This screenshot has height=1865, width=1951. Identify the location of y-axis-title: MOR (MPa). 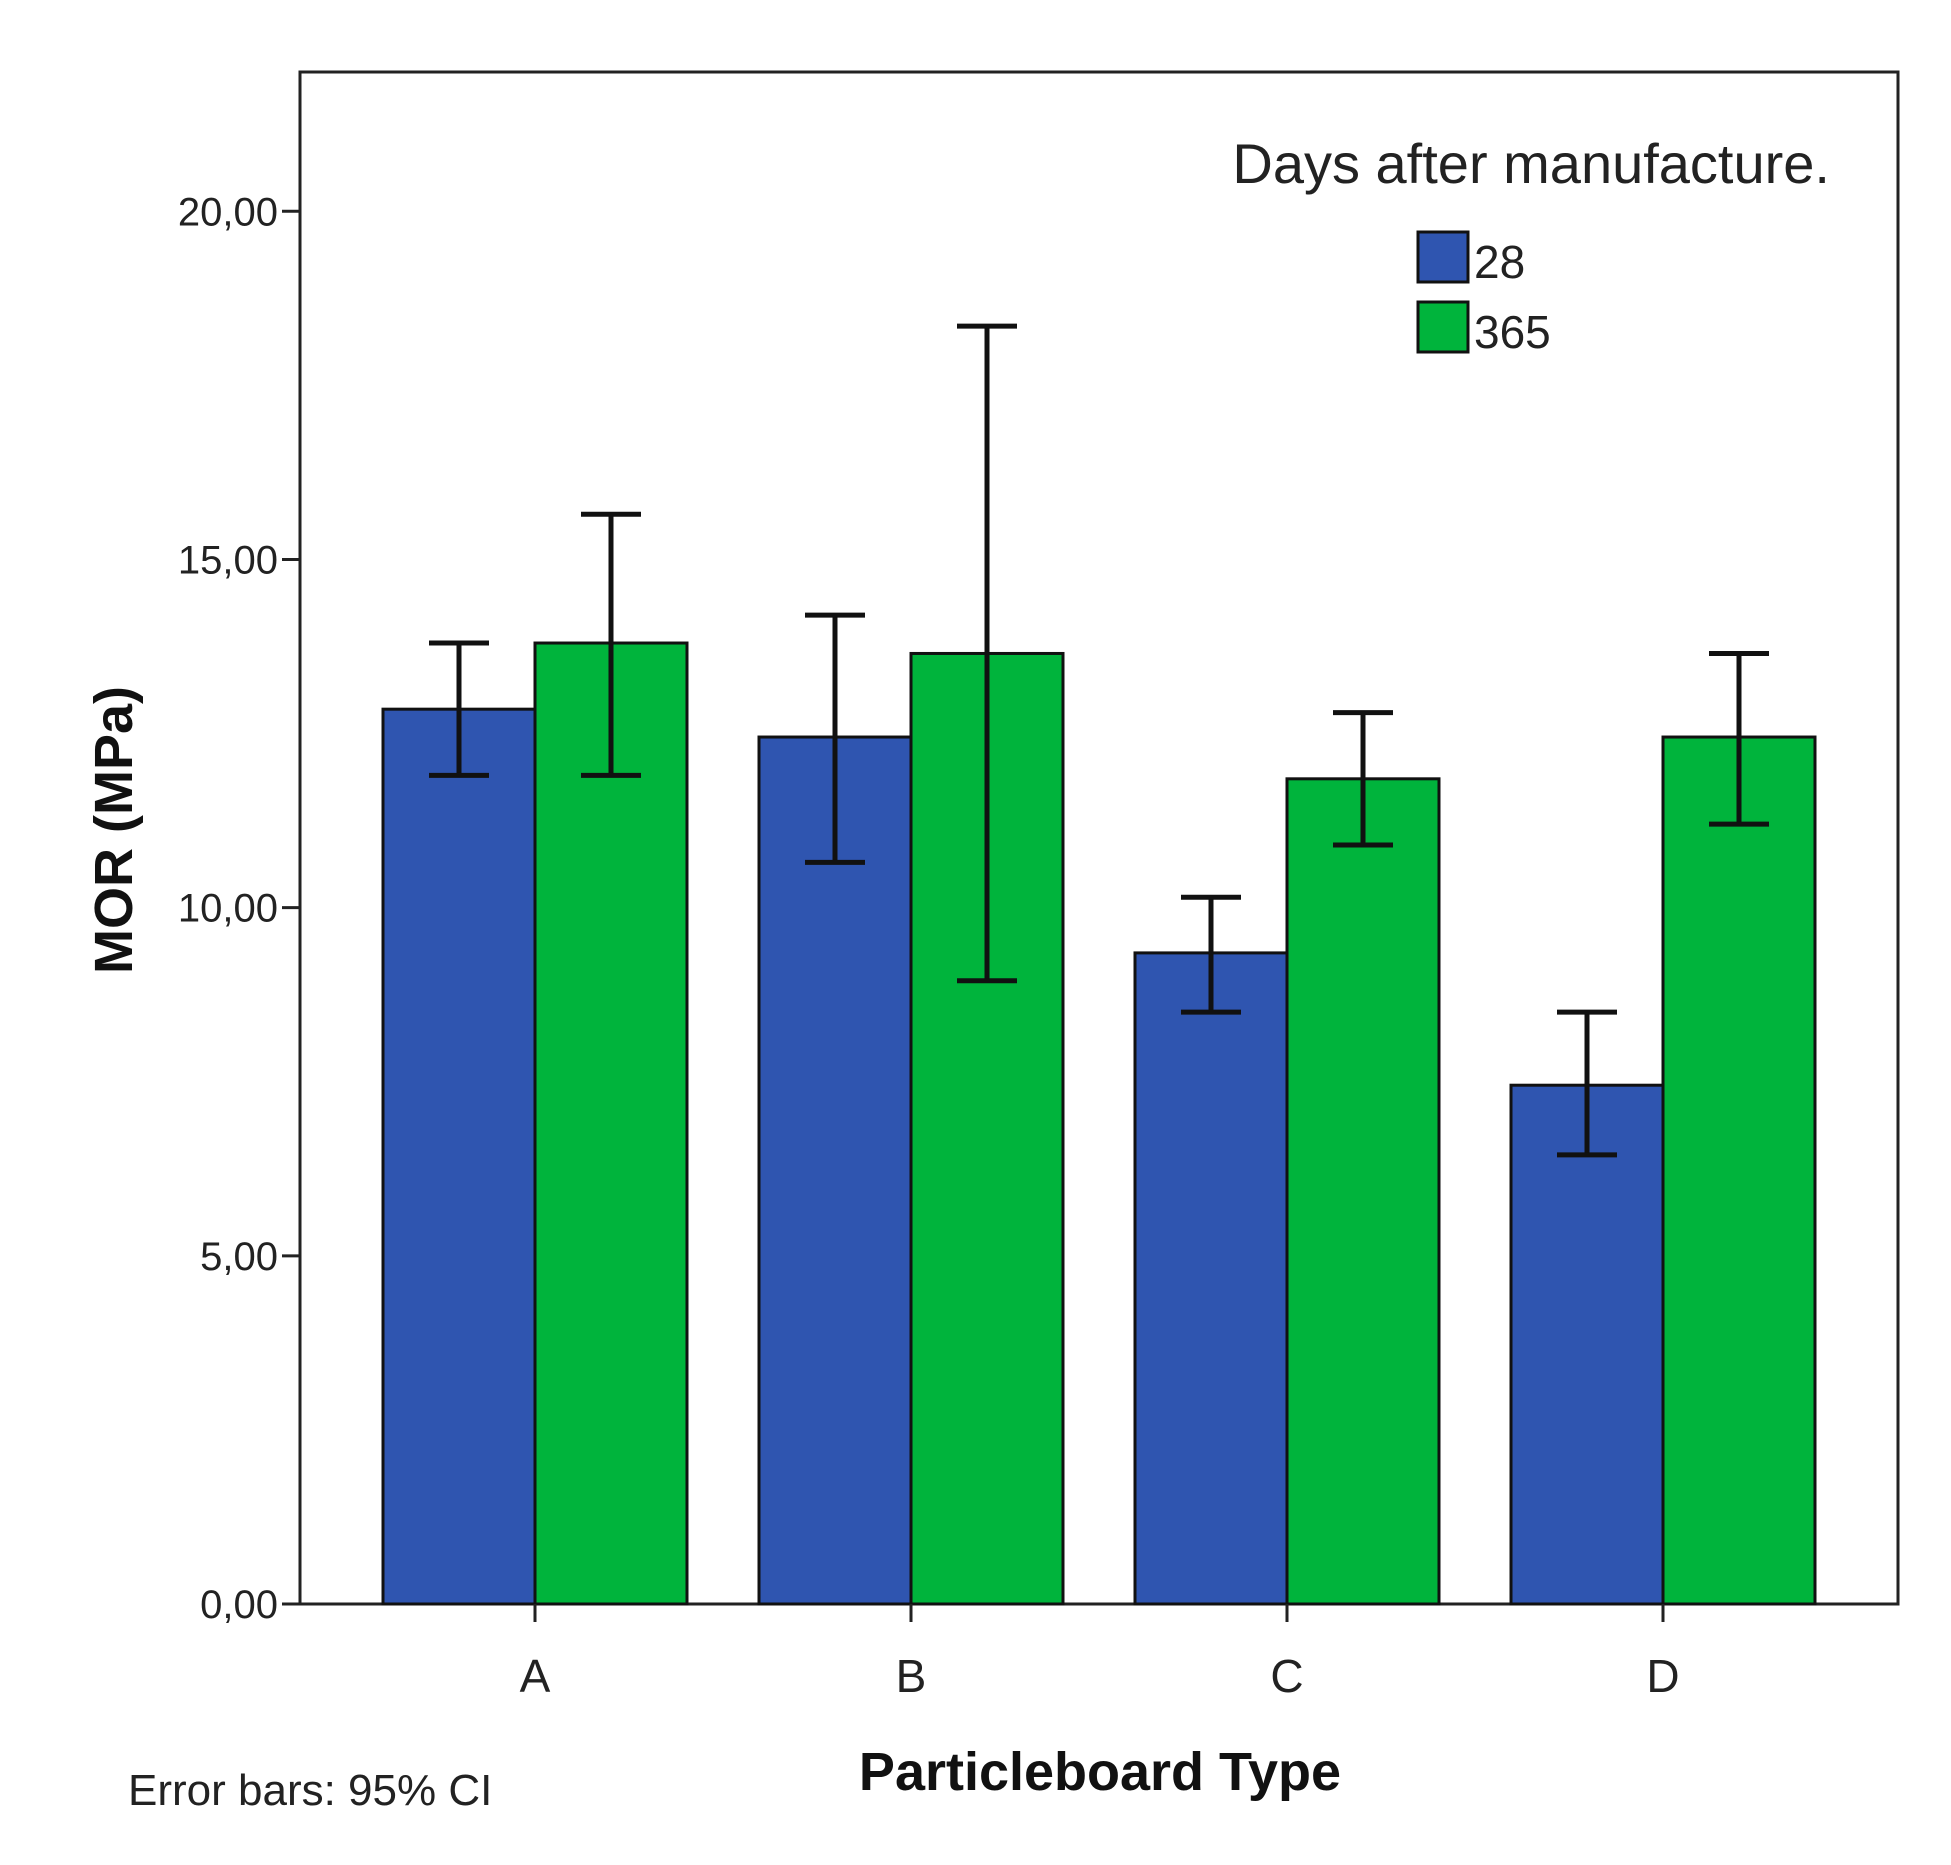
(114, 830).